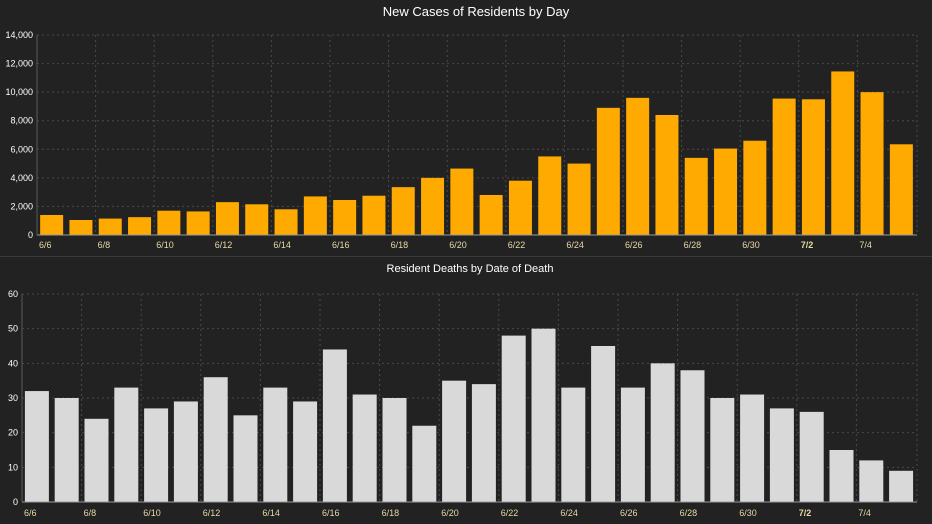  Describe the element at coordinates (152, 513) in the screenshot. I see `deaths-x-tick-label: 6/10` at that location.